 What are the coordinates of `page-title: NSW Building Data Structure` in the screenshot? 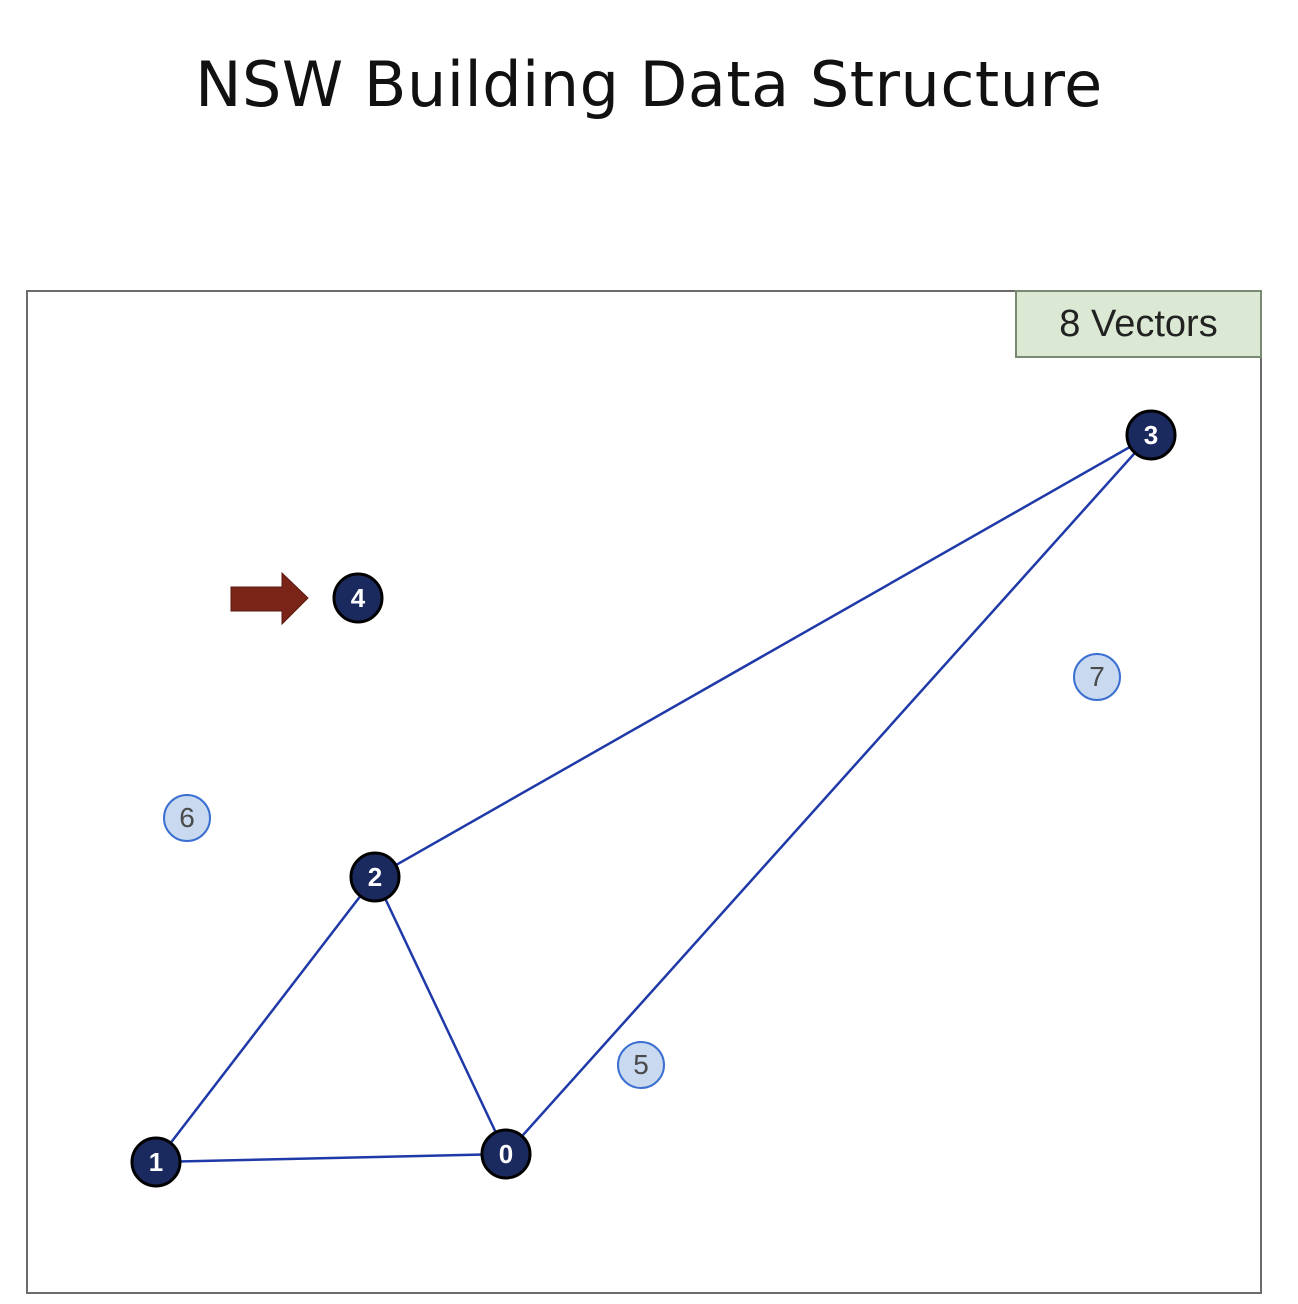 It's located at (649, 84).